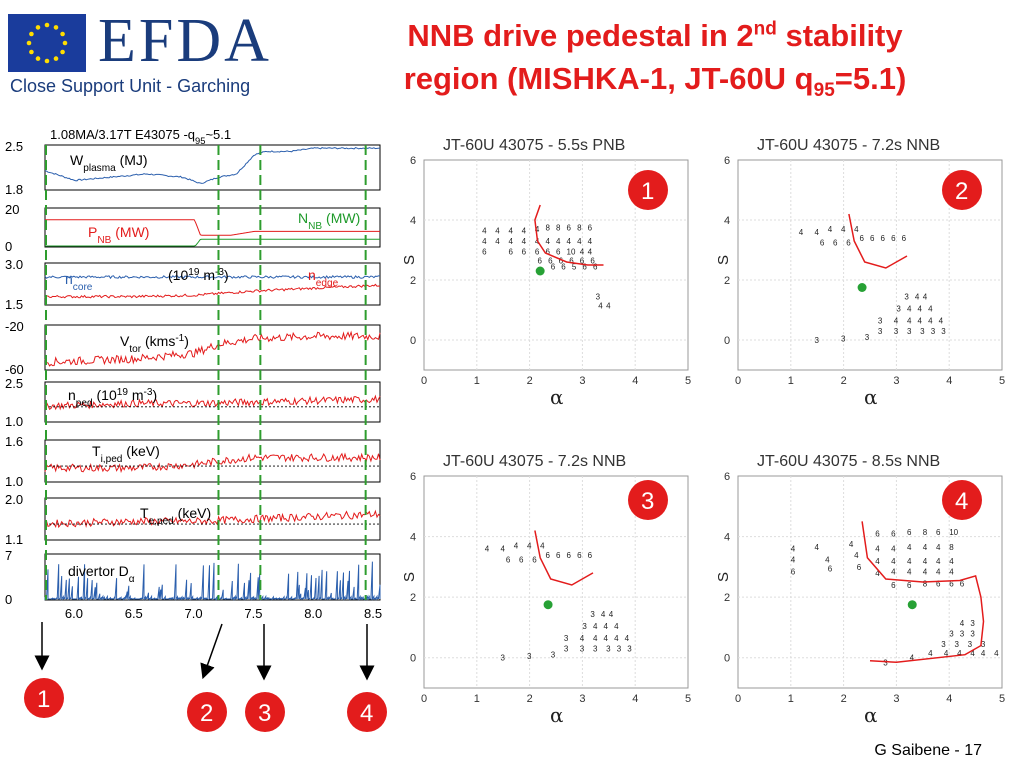 The image size is (1024, 768). Describe the element at coordinates (791, 381) in the screenshot. I see `x-tick-label: 1` at that location.